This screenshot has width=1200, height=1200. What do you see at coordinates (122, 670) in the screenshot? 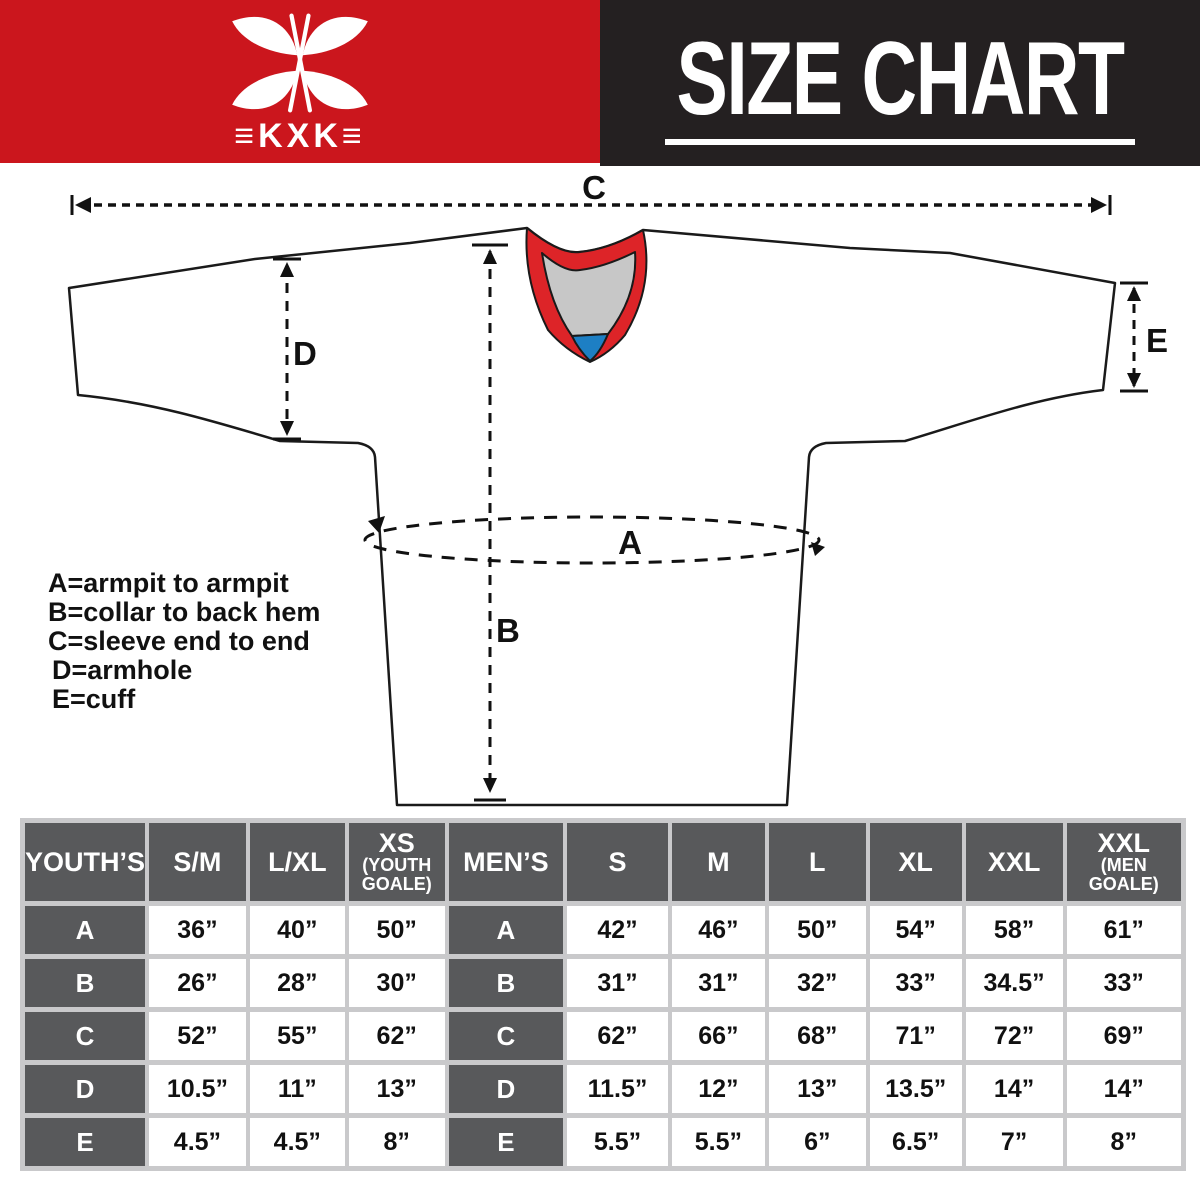
I see `legend-line-d: D=armhole` at bounding box center [122, 670].